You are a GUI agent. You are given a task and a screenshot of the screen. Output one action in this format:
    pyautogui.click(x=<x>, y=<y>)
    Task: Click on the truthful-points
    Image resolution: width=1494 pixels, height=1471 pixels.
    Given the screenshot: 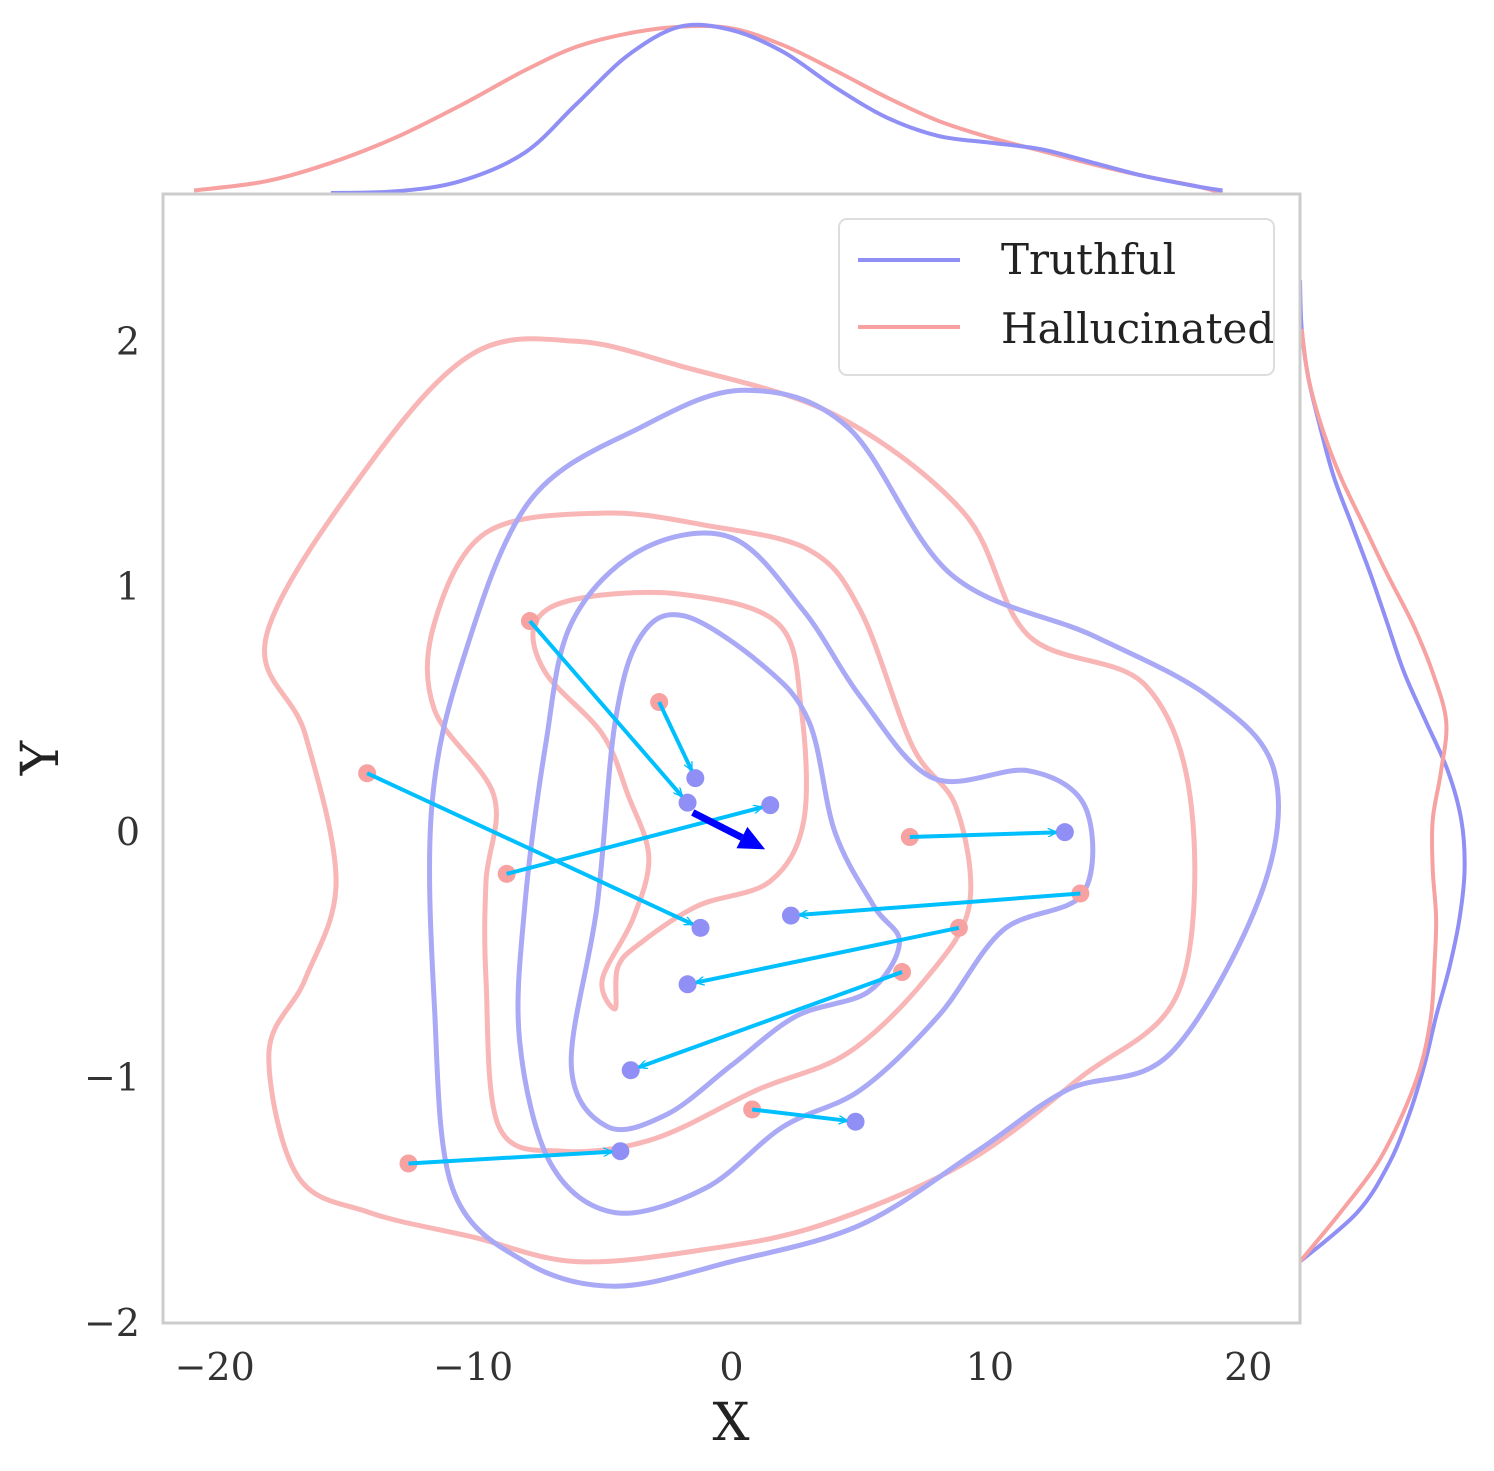 What is the action you would take?
    pyautogui.click(x=842, y=965)
    